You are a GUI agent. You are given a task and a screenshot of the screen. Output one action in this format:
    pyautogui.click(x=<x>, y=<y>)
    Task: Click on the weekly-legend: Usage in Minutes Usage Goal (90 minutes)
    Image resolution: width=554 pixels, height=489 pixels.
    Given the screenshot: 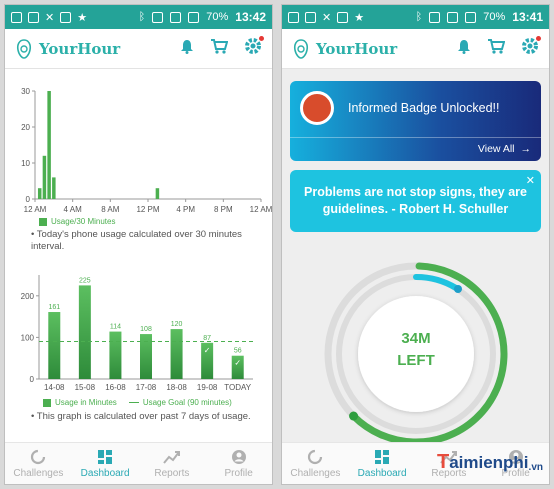 What is the action you would take?
    pyautogui.click(x=137, y=402)
    